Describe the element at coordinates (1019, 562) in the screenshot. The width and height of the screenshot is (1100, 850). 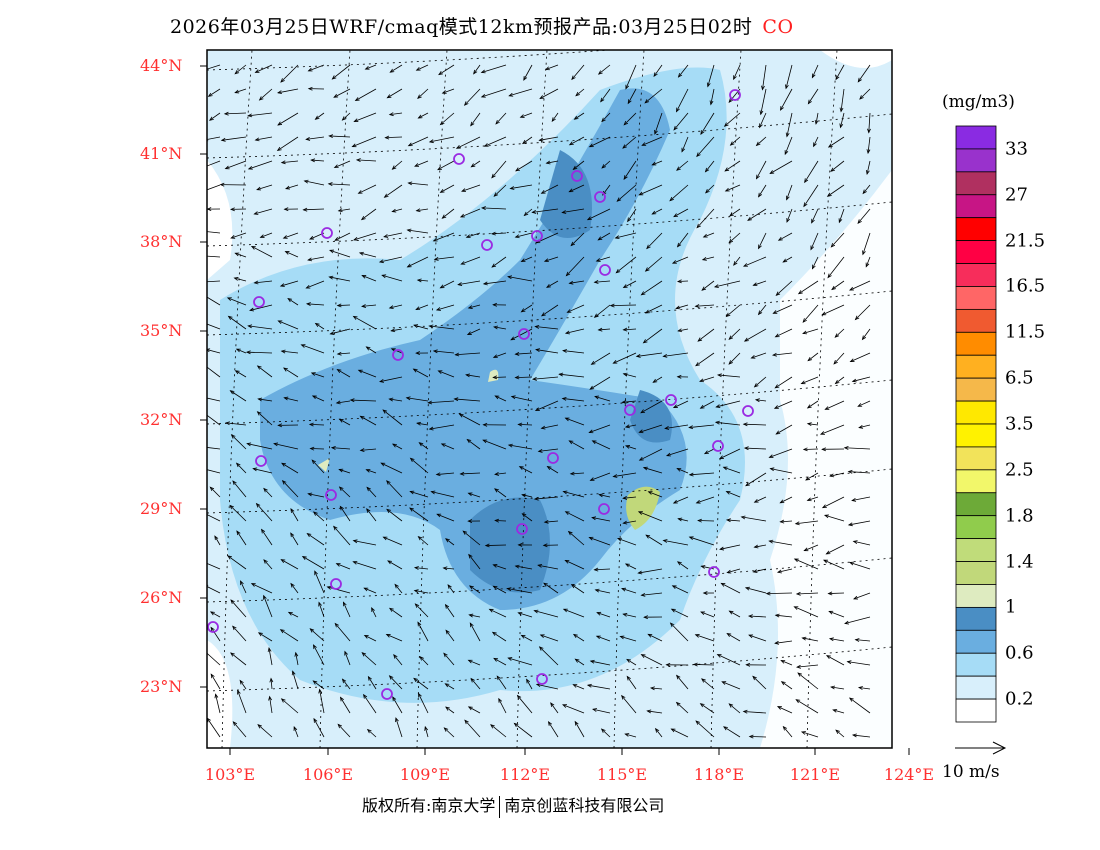
I see `colorbar-label: 1.4` at that location.